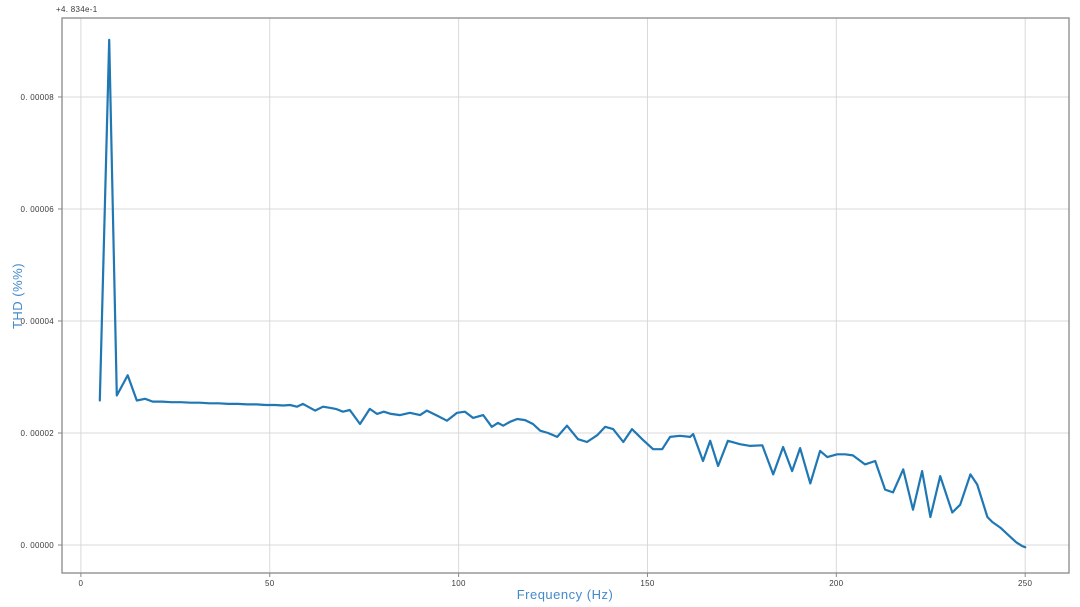 This screenshot has width=1080, height=607. What do you see at coordinates (17, 296) in the screenshot?
I see `y-axis-label: THD (%%)` at bounding box center [17, 296].